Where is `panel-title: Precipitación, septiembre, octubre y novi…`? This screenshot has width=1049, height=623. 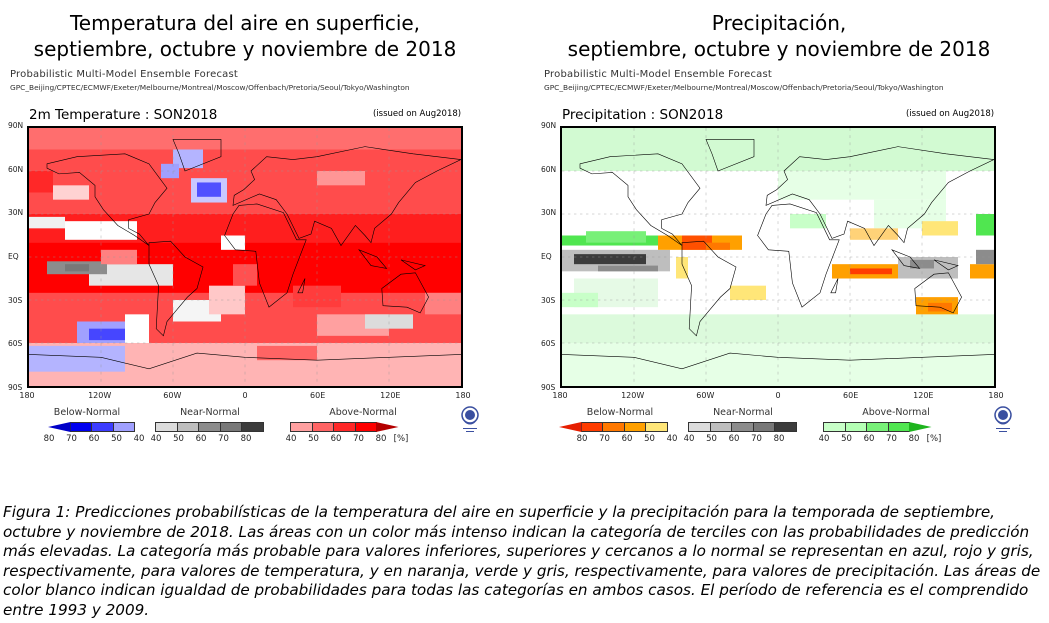 panel-title: Precipitación, septiembre, octubre y novi… is located at coordinates (779, 36).